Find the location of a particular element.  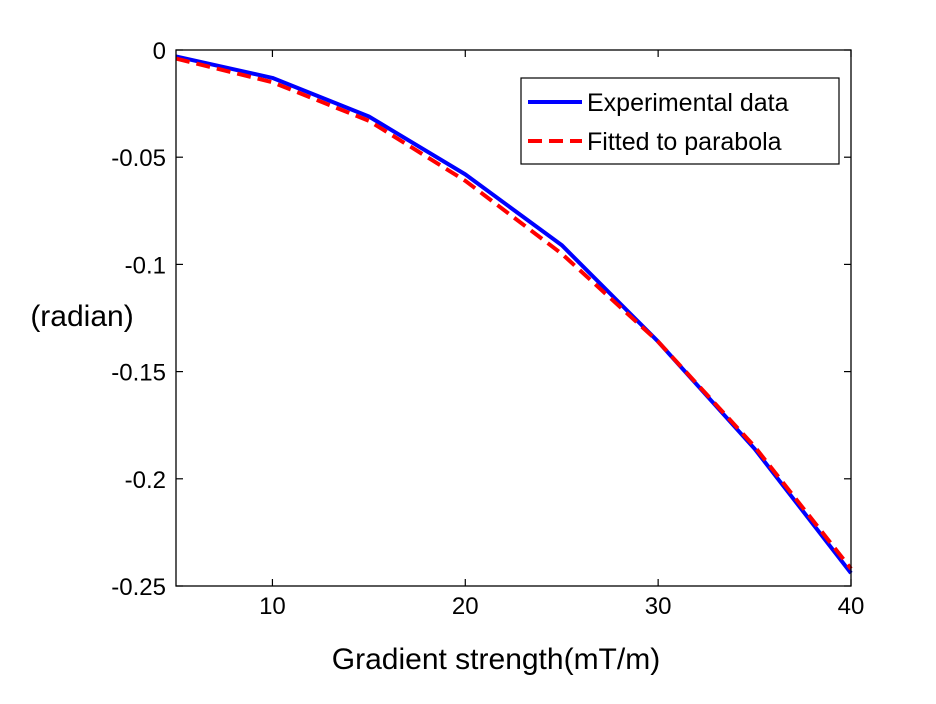

legend-label: Fitted to parabola is located at coordinates (684, 142).